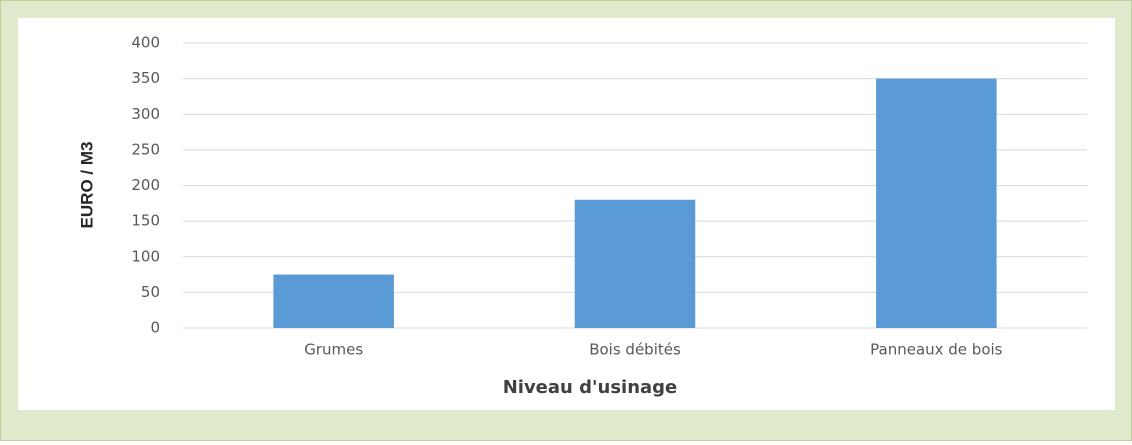 This screenshot has width=1132, height=445. I want to click on y-tick-label: 400, so click(145, 43).